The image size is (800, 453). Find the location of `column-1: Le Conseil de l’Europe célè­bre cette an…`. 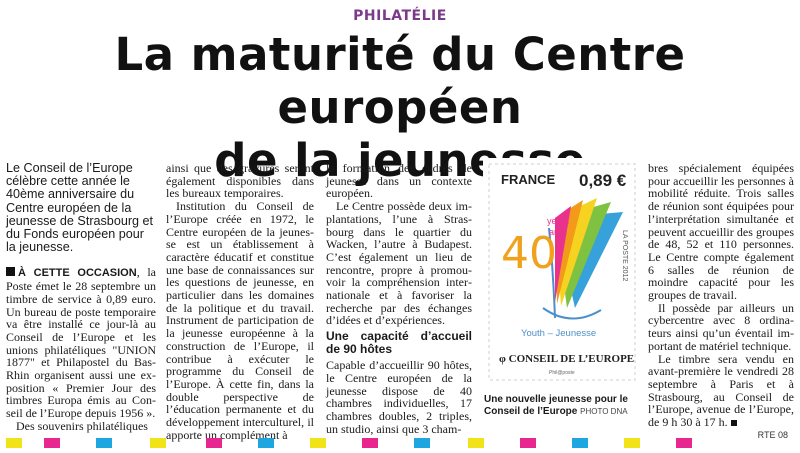

column-1: Le Conseil de l’Europe célè­bre cette an… is located at coordinates (81, 297).